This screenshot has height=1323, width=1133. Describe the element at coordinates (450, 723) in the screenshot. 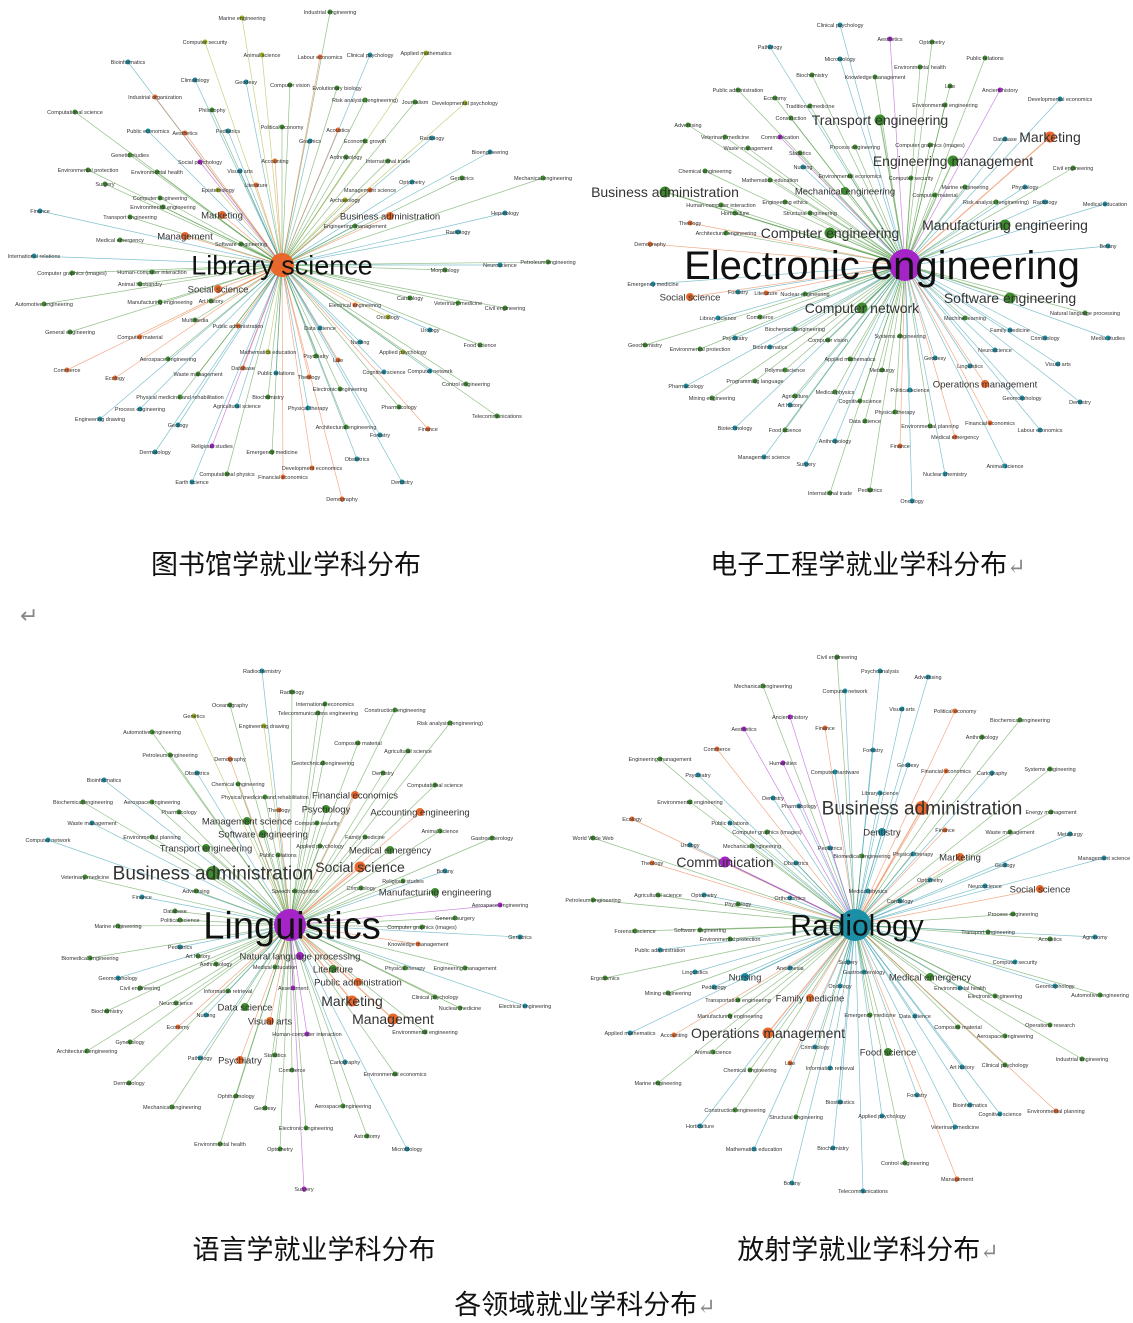

I see `network-node: Risk analysis (engineering)` at that location.